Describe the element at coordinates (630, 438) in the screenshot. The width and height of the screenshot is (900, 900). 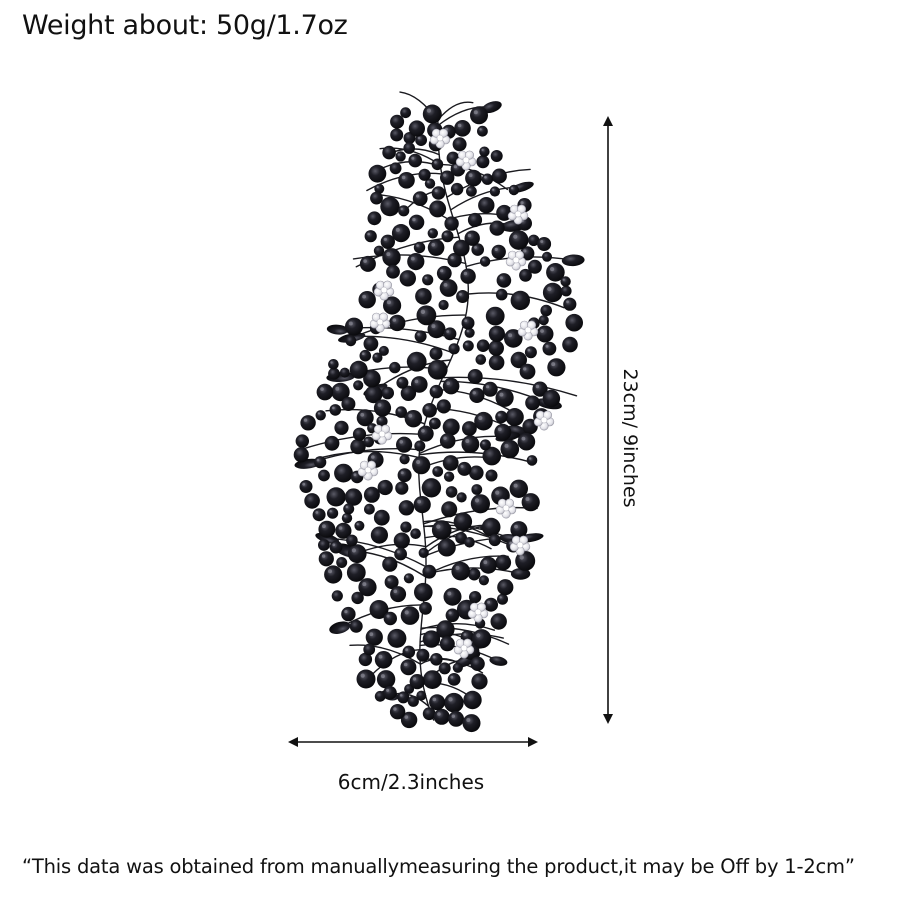
I see `height-label: 23cm/ 9inches` at that location.